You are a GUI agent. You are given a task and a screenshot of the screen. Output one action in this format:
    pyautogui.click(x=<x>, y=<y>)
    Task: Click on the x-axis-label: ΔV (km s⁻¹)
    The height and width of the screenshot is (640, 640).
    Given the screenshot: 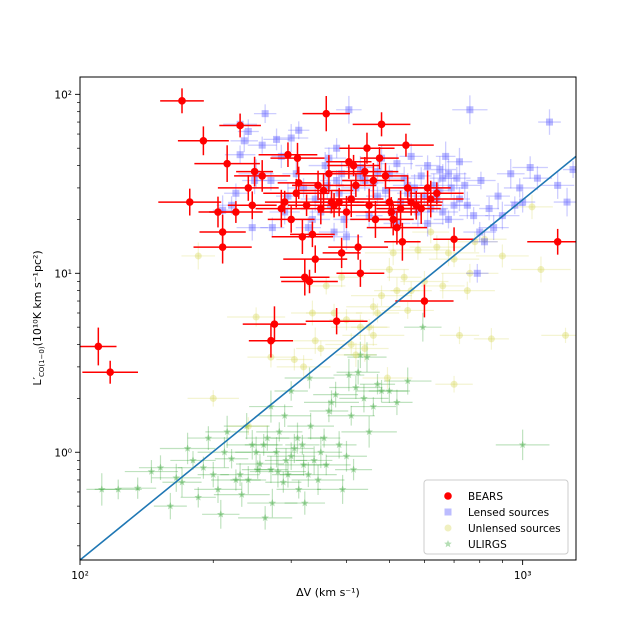 What is the action you would take?
    pyautogui.click(x=328, y=592)
    